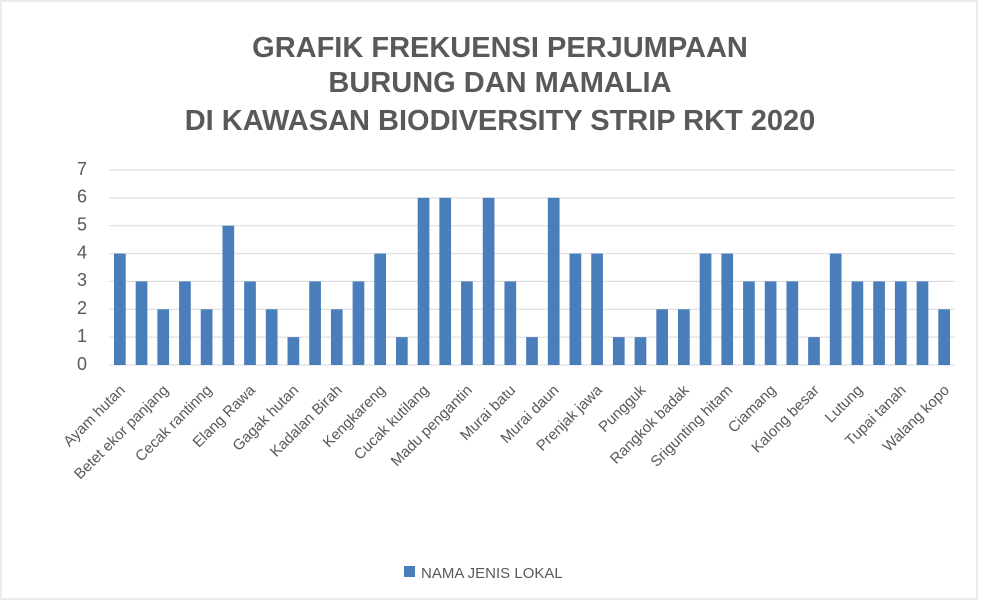 Image resolution: width=987 pixels, height=607 pixels. I want to click on chart-title: GRAFIK FREKUENSI PERJUMPAAN, so click(500, 48).